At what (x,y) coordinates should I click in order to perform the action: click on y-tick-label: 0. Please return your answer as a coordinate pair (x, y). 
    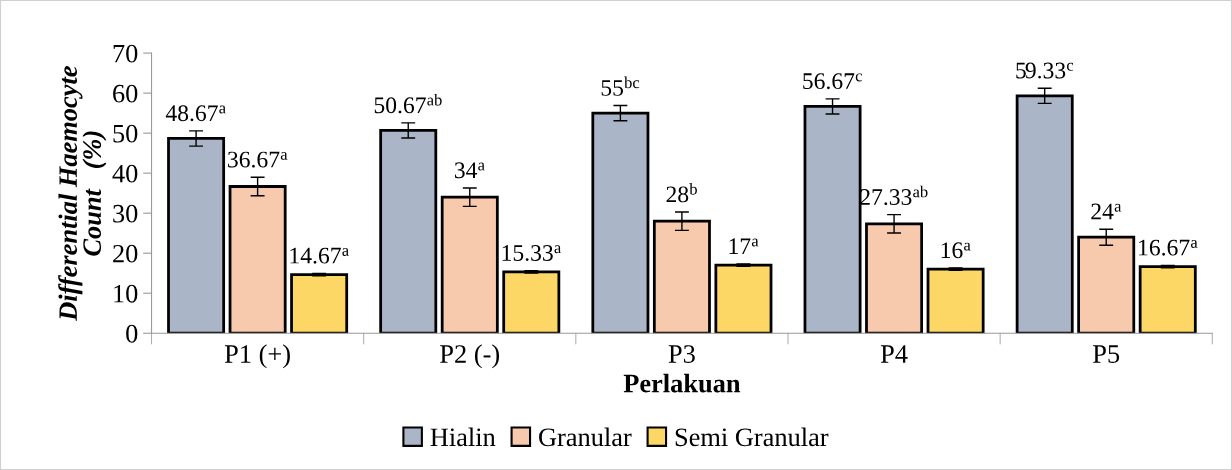
    Looking at the image, I should click on (132, 333).